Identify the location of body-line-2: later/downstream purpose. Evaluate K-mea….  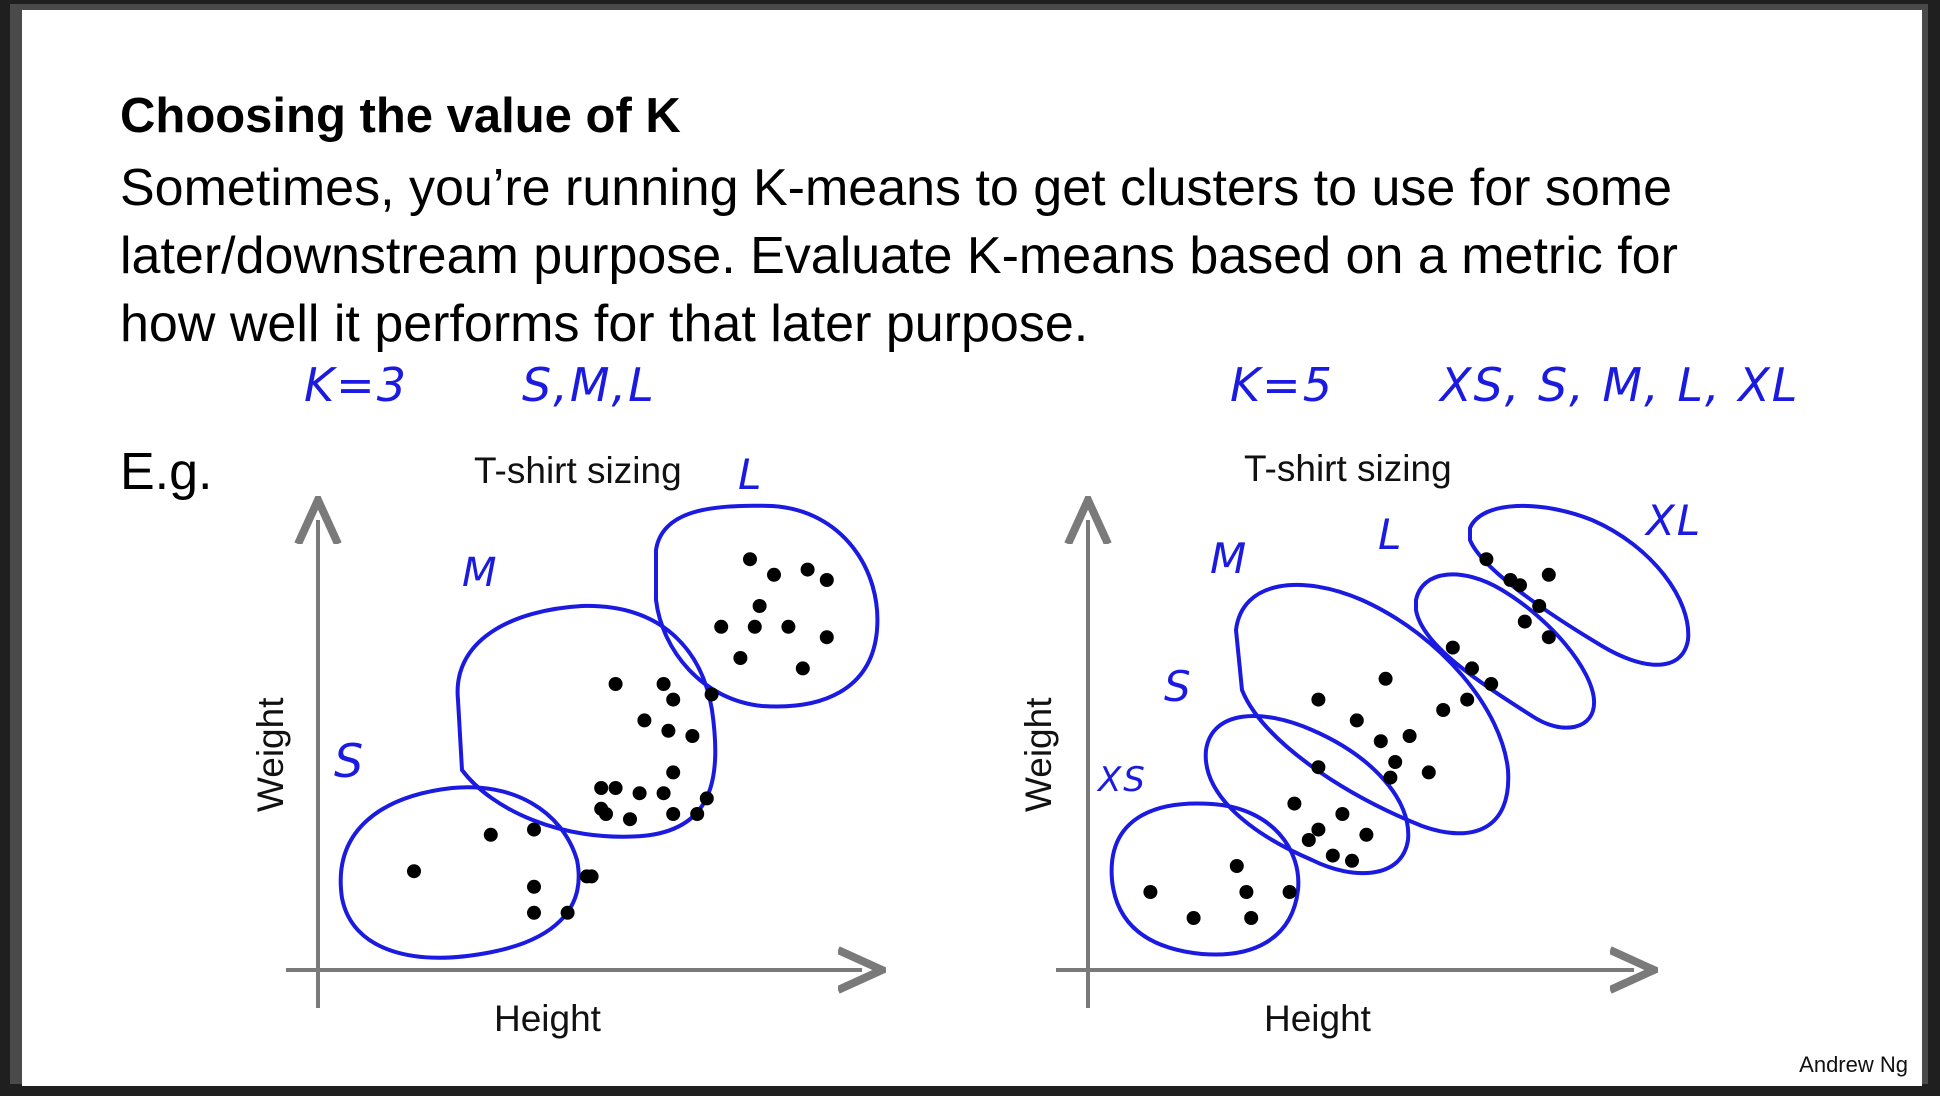
(899, 256).